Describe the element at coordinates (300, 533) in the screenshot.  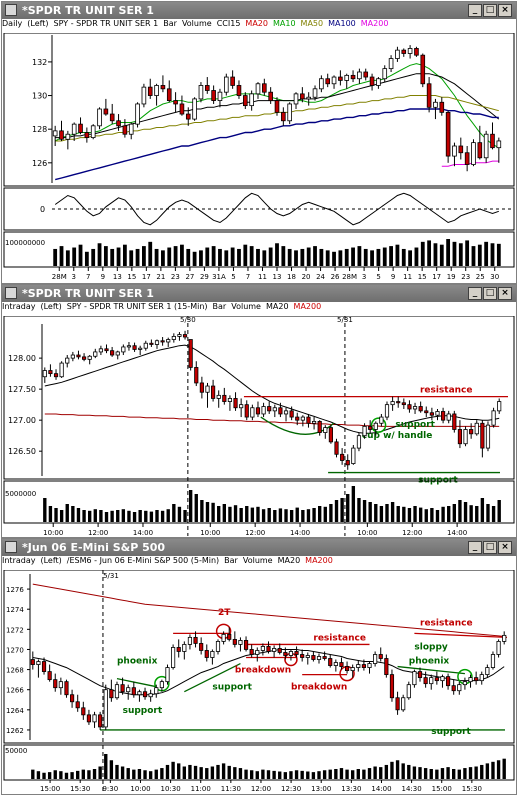
I see `x-tick-label: 14:00` at that location.